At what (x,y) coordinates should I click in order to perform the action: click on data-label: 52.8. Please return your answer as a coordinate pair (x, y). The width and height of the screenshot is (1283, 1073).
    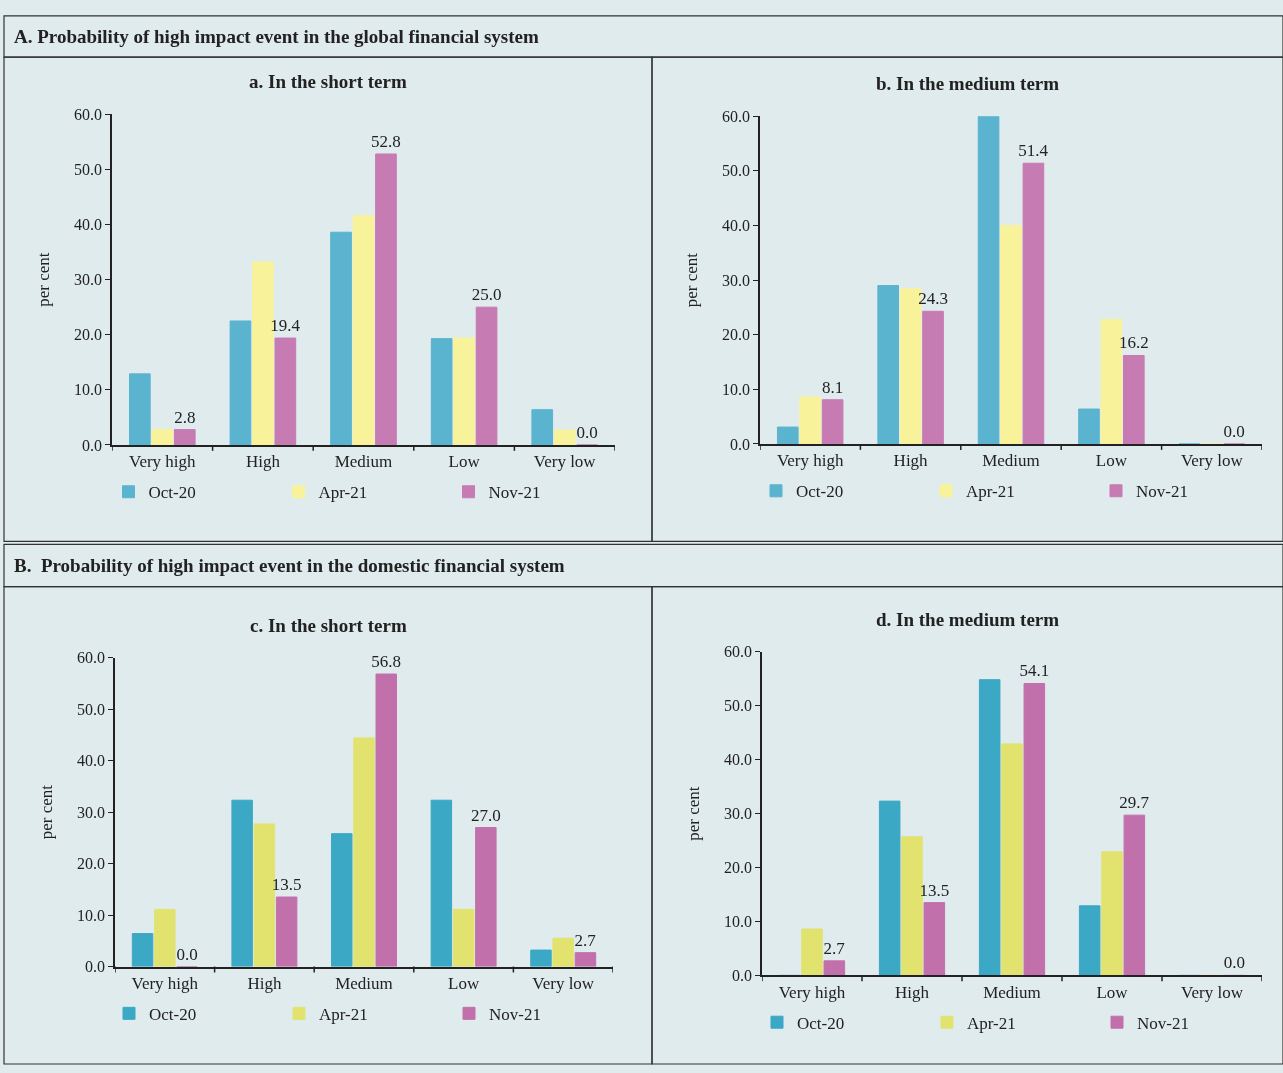
    Looking at the image, I should click on (386, 141).